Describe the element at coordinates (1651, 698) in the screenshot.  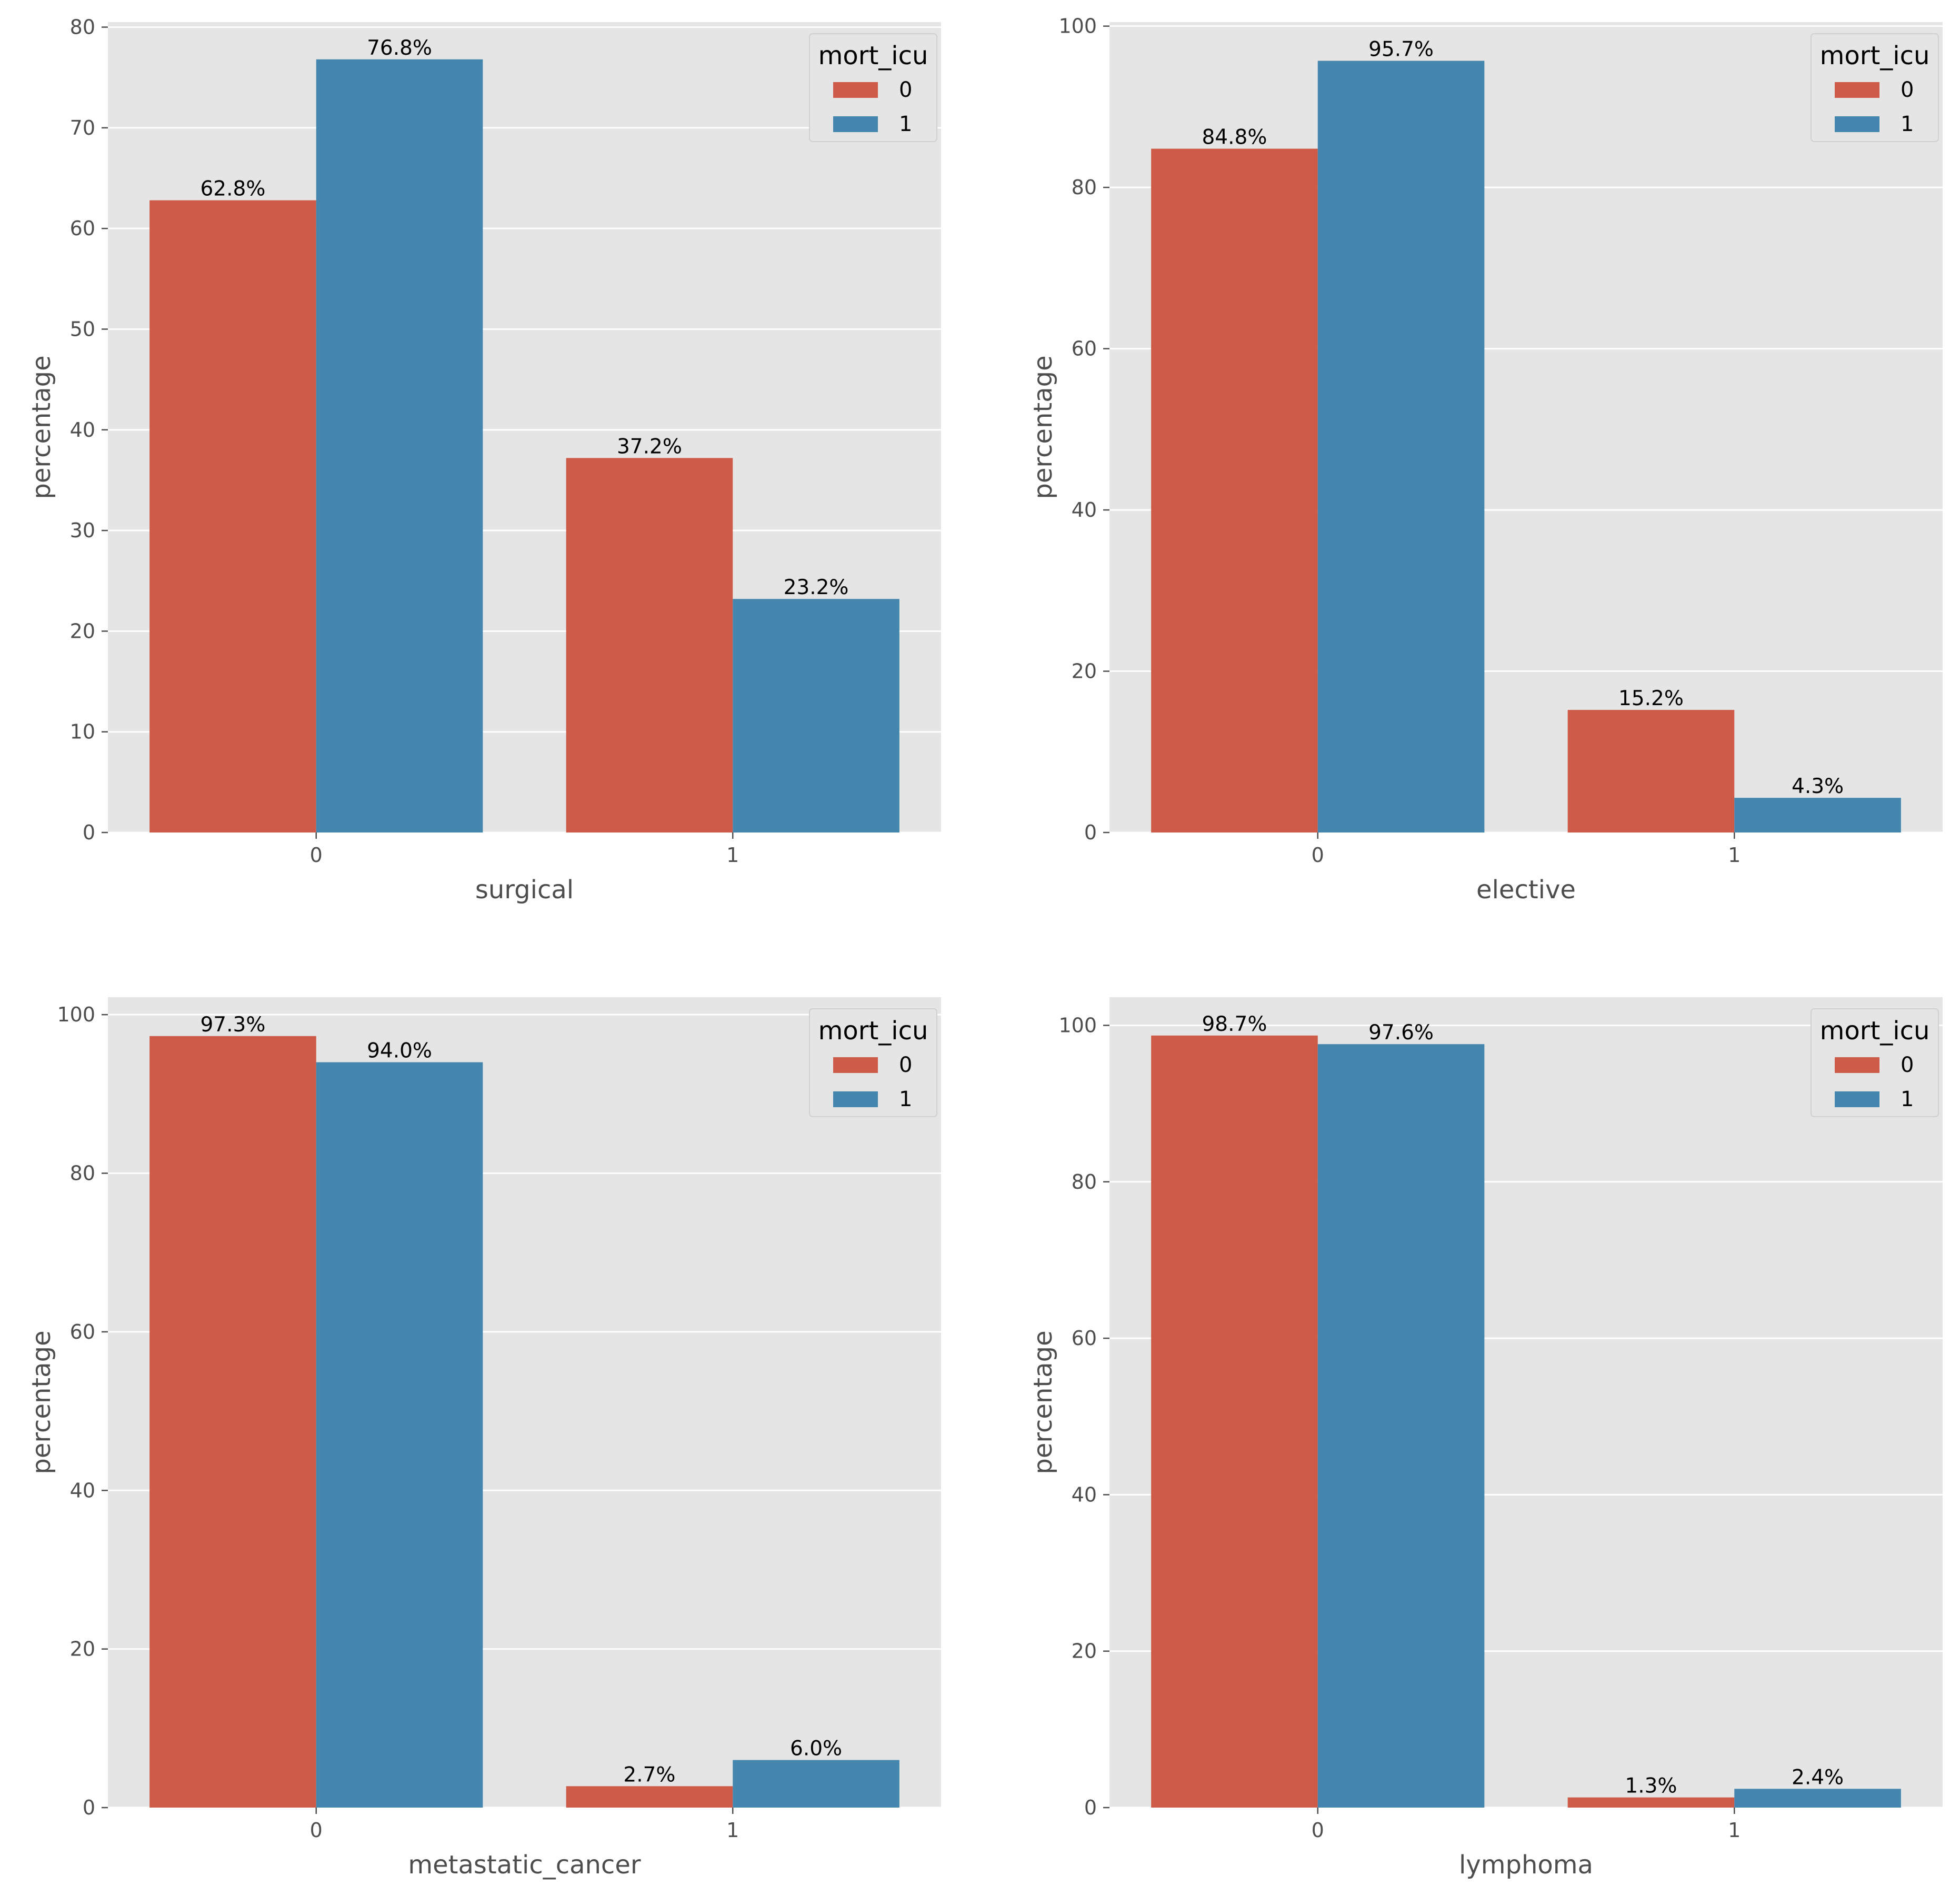
I see `bar-data-label: 15.2%` at that location.